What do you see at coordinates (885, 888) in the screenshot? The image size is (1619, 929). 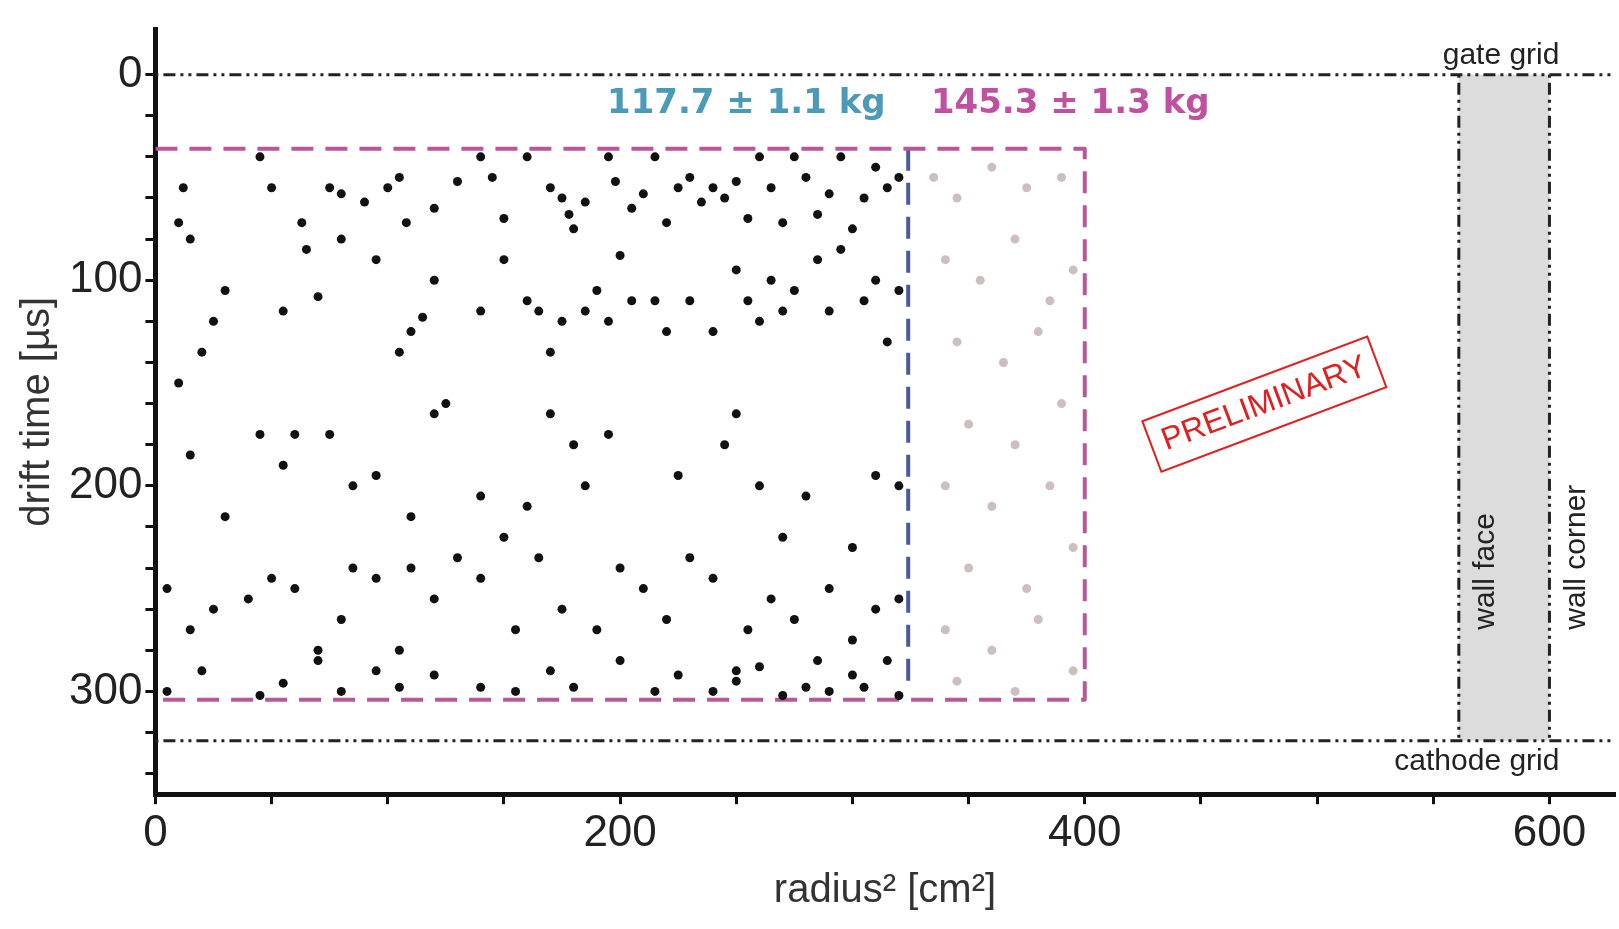 I see `x-axis-title: radius² [cm²]` at bounding box center [885, 888].